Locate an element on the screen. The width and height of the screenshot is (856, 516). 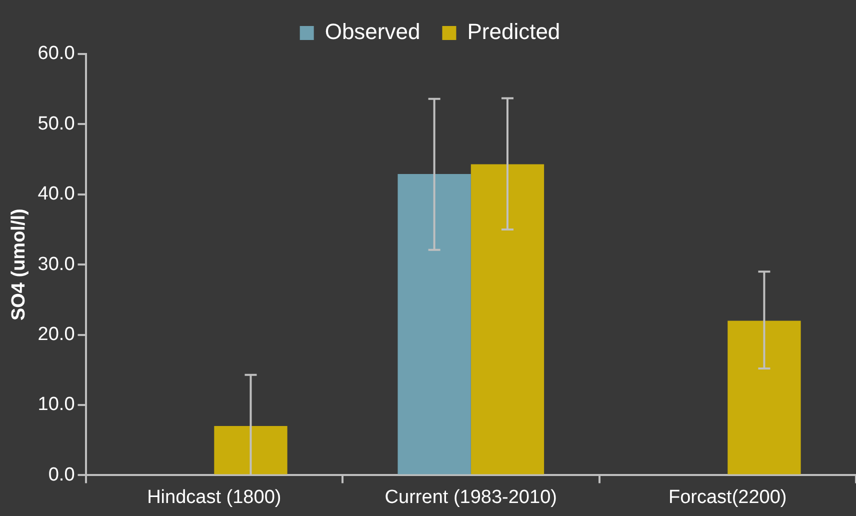
legend-label: Observed is located at coordinates (372, 31).